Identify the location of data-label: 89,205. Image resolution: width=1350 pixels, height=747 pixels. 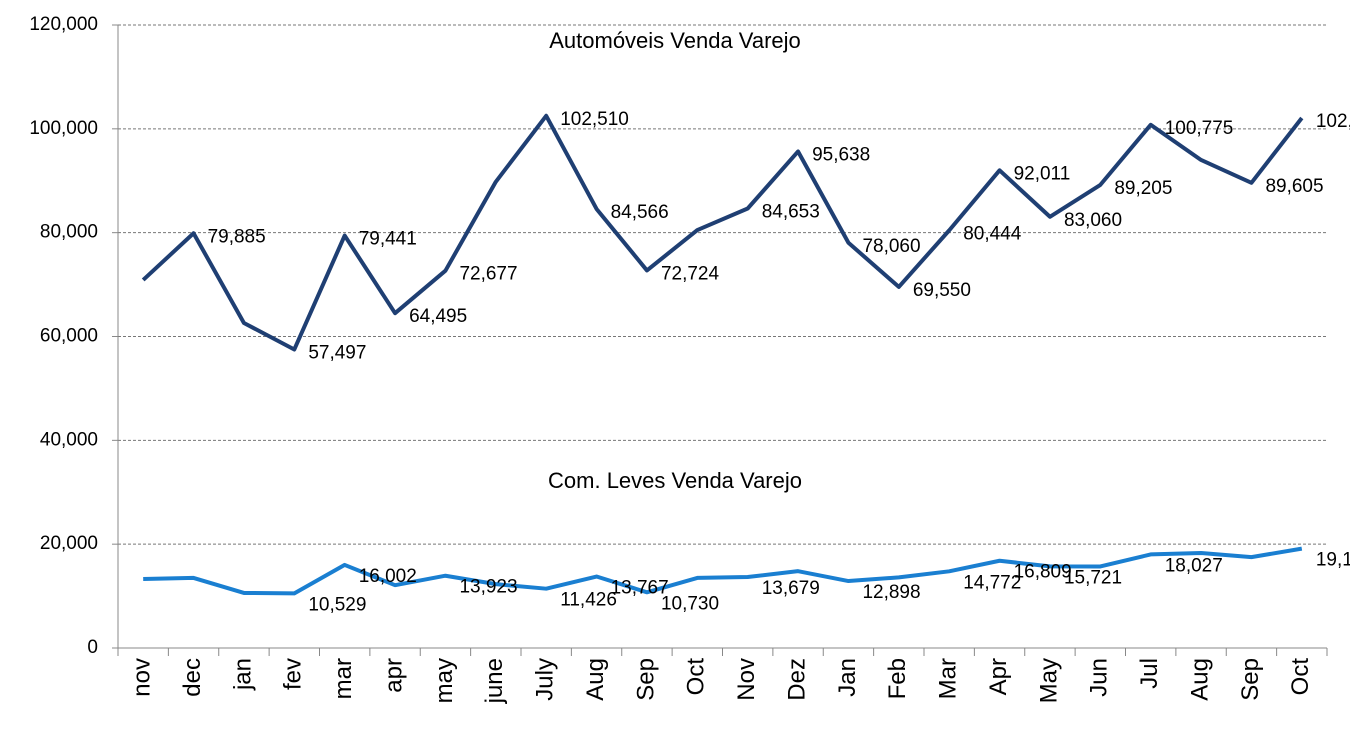
(1143, 188).